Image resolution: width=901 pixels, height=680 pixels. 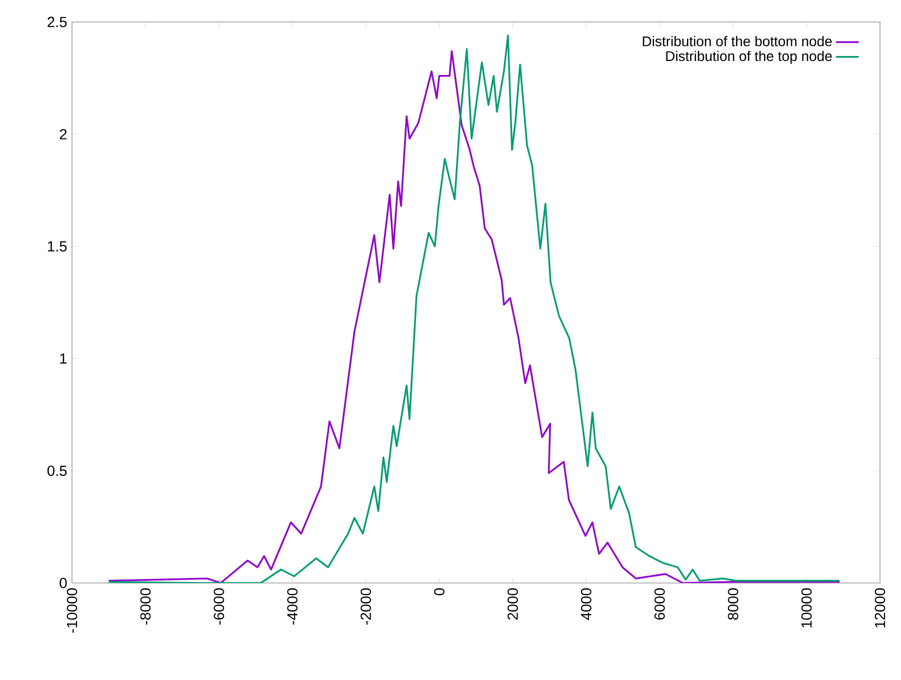 What do you see at coordinates (513, 604) in the screenshot?
I see `x-tick-label: 2000` at bounding box center [513, 604].